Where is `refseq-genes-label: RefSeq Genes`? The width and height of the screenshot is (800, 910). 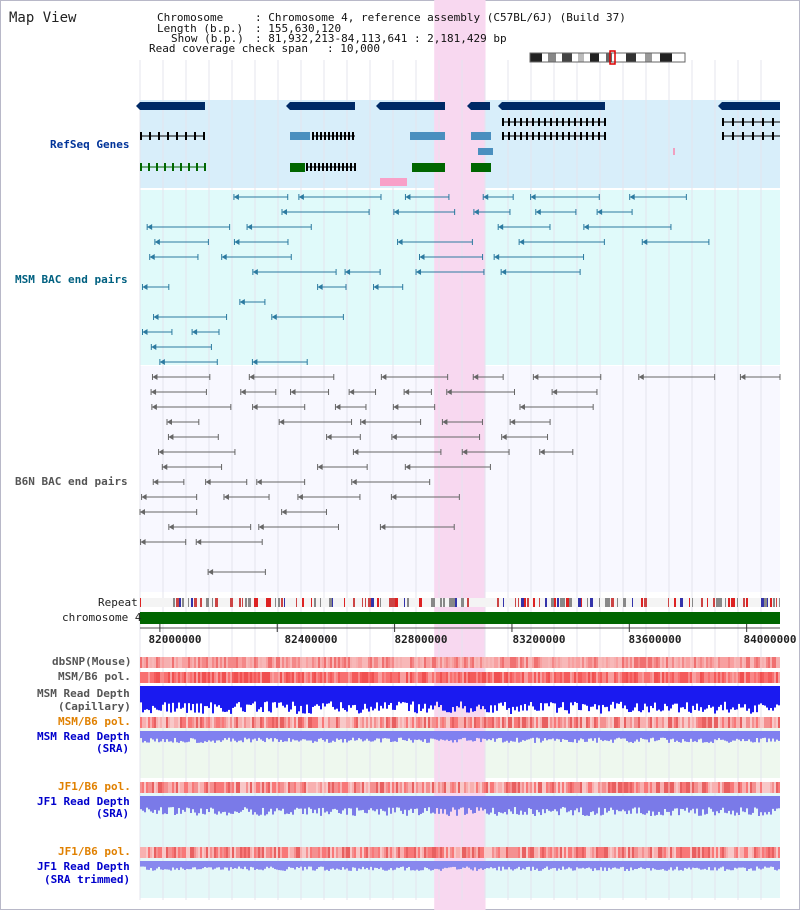
refseq-genes-label: RefSeq Genes is located at coordinates (90, 144).